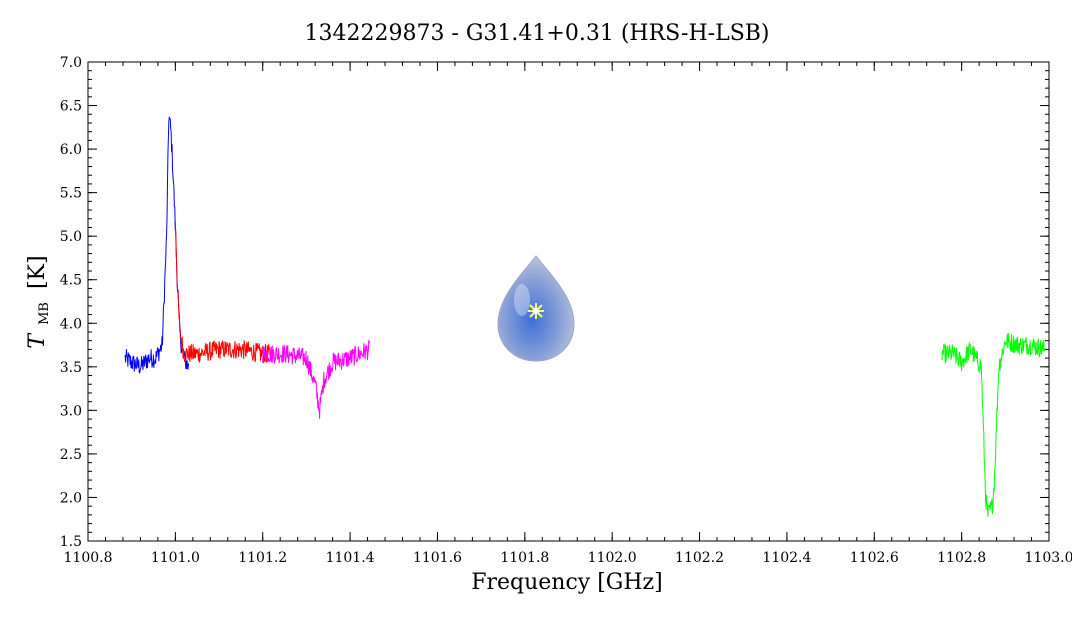 This screenshot has width=1072, height=618. I want to click on x-tick-label: 1102.0, so click(612, 558).